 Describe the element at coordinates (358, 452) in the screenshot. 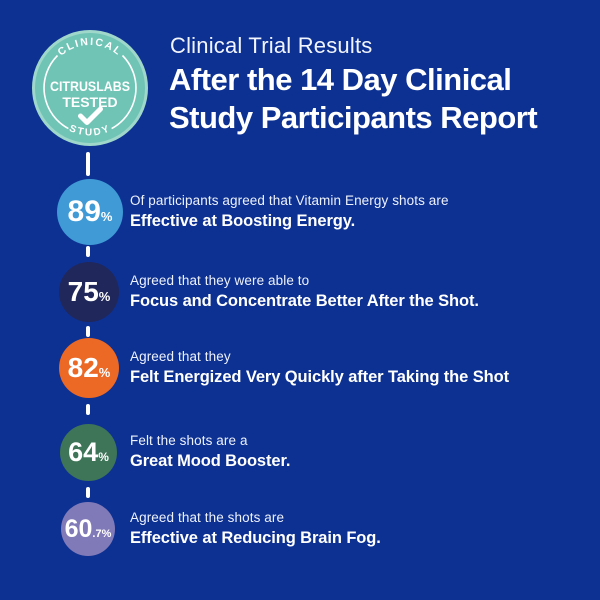

I see `stat-text-mood-booster: Felt the shots are a Great Mood Booster.` at that location.